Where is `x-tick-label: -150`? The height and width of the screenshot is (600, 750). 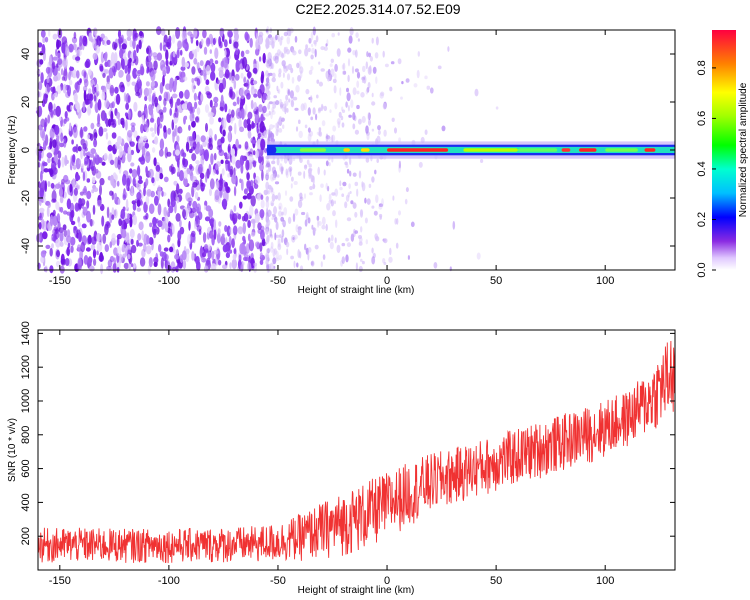
x-tick-label: -150 is located at coordinates (60, 281).